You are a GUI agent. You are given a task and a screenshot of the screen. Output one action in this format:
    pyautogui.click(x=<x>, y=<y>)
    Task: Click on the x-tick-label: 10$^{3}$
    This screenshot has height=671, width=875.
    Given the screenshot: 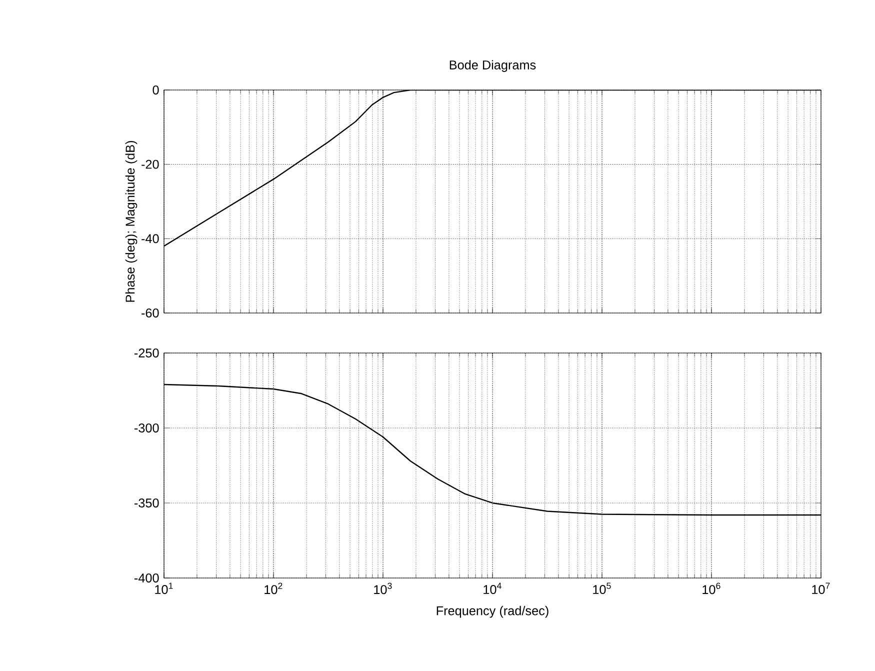 What is the action you would take?
    pyautogui.click(x=383, y=588)
    